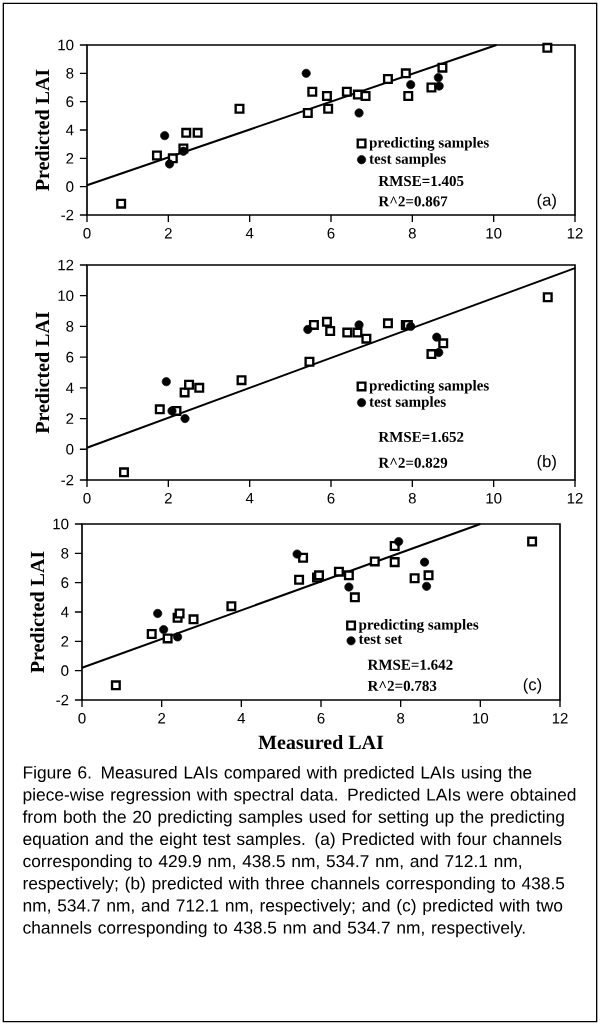 Image resolution: width=600 pixels, height=1025 pixels. Describe the element at coordinates (66, 265) in the screenshot. I see `y-tick-label: 12` at that location.